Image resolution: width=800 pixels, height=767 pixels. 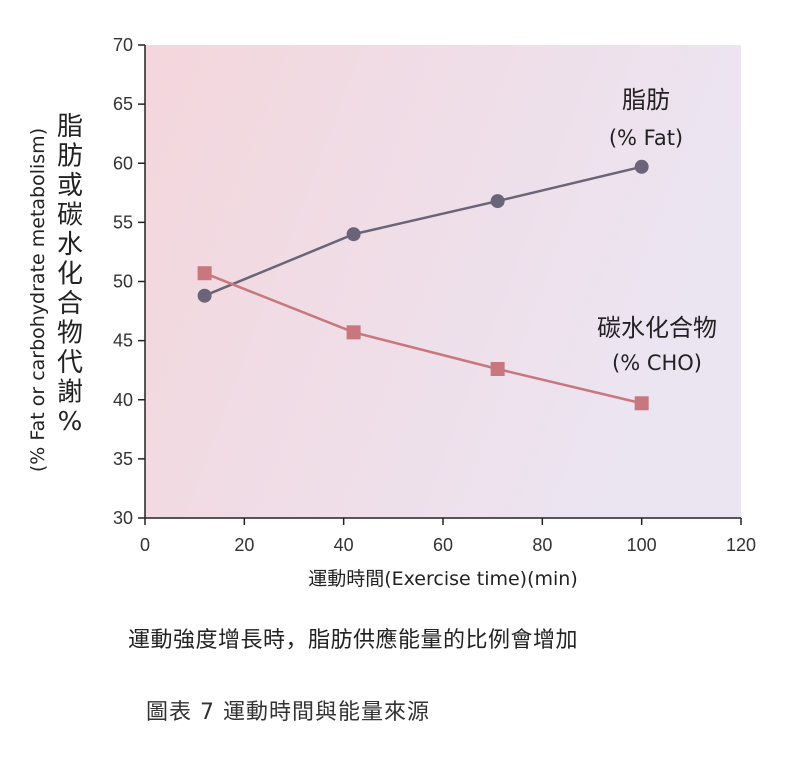 What do you see at coordinates (70, 363) in the screenshot?
I see `y-axis-label-zh-char: 代` at bounding box center [70, 363].